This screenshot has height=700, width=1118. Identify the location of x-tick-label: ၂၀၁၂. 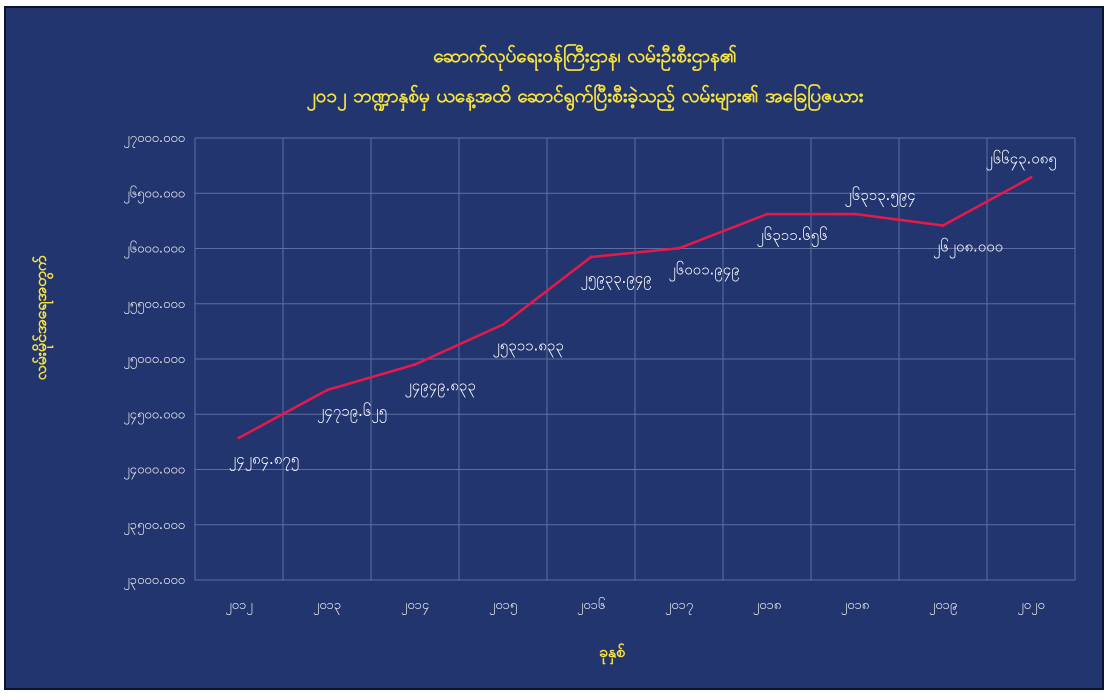
(238, 606).